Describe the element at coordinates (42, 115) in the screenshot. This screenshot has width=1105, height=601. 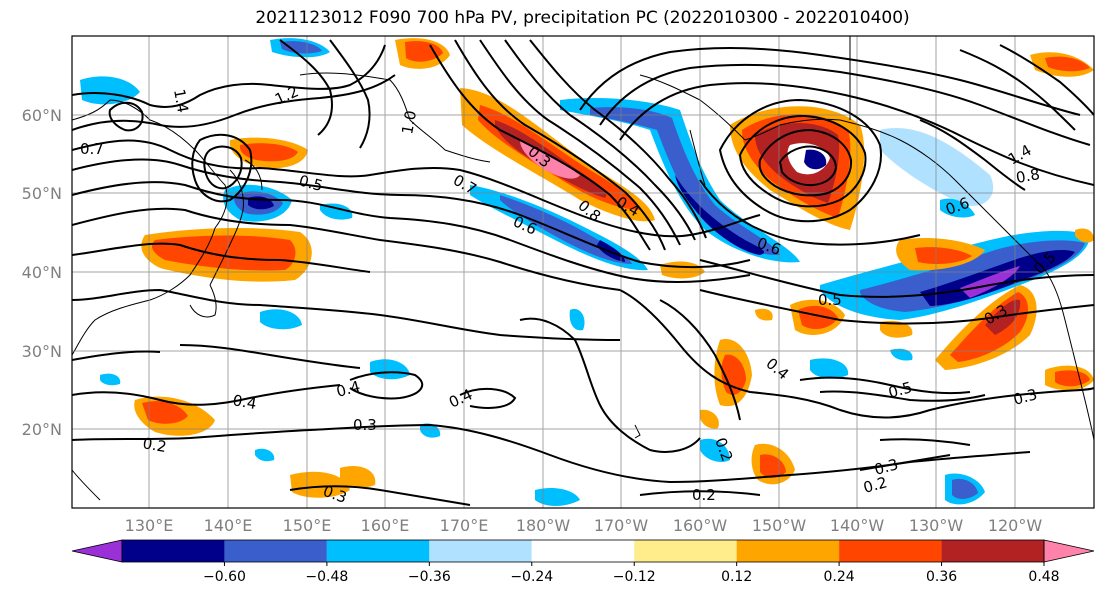
I see `lat-label: 60°N` at that location.